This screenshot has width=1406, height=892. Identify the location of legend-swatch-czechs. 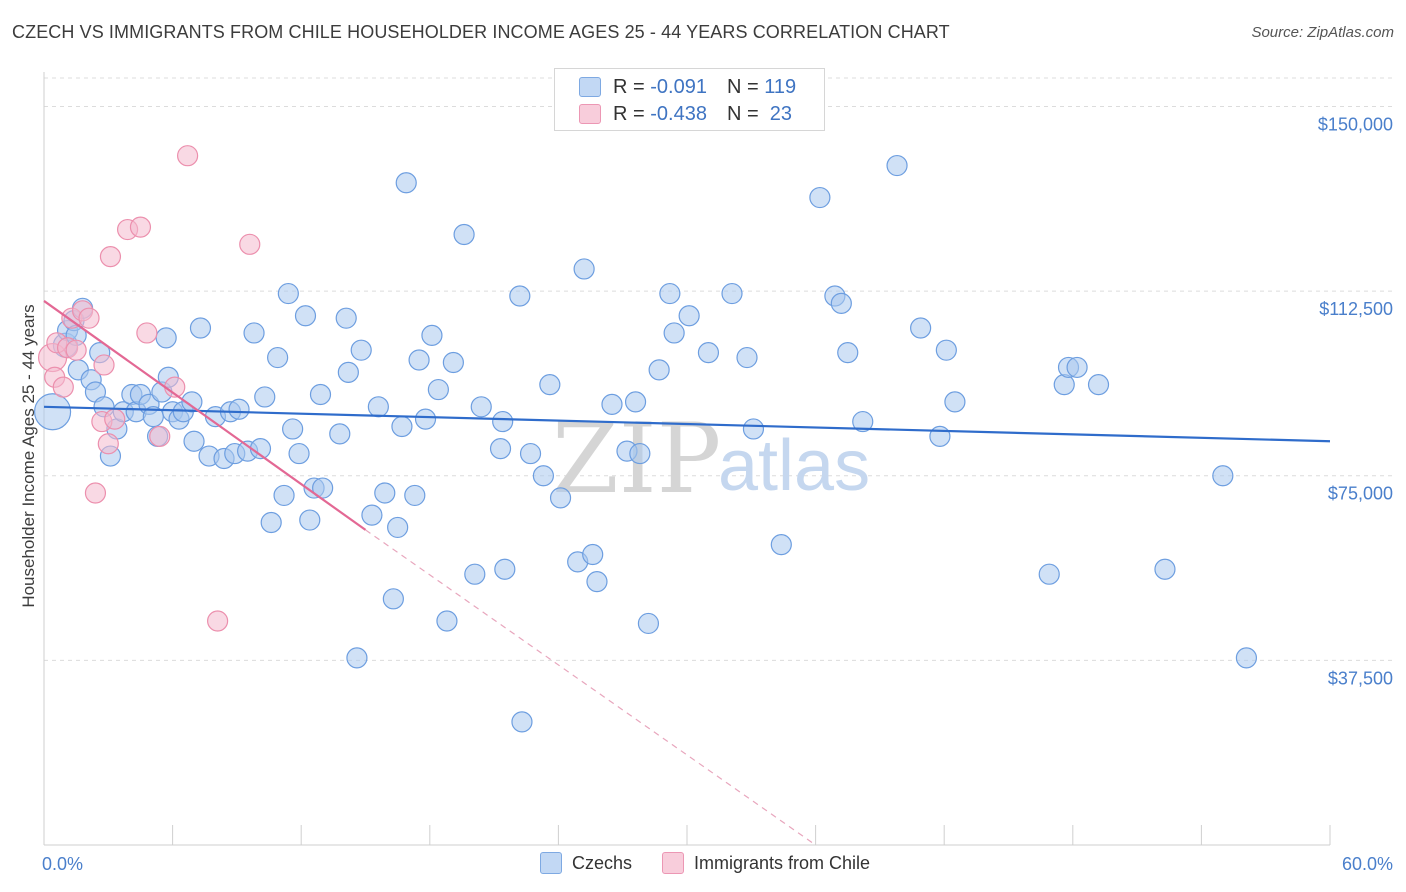
(590, 87).